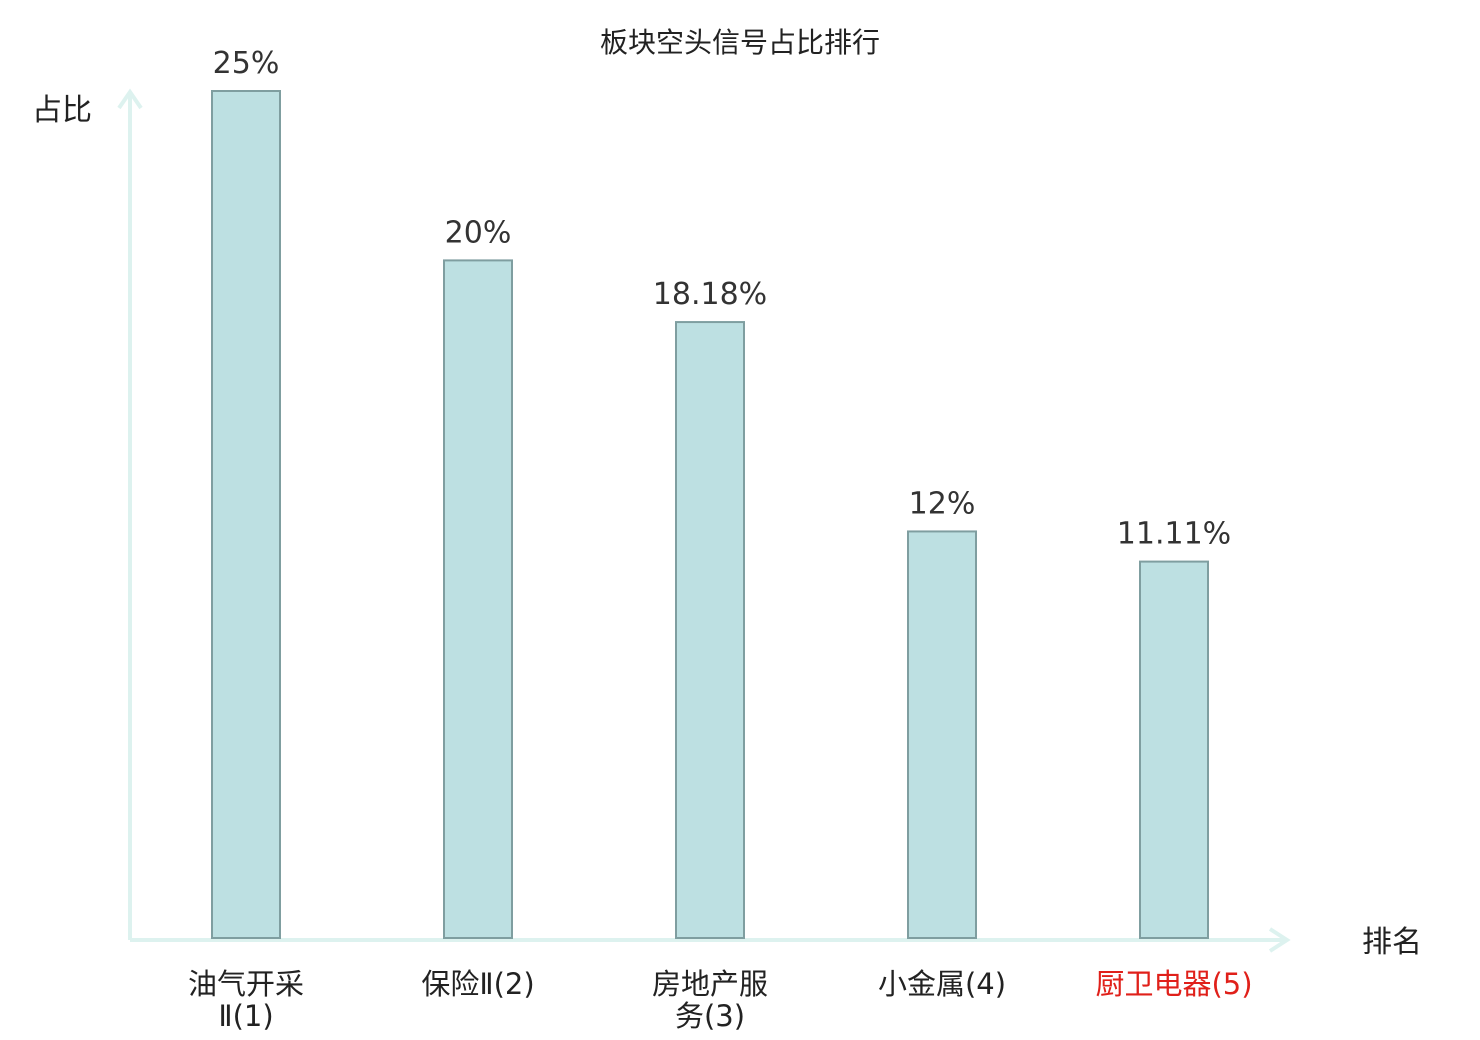 The height and width of the screenshot is (1040, 1480). I want to click on category-label: 保险Ⅱ(2), so click(477, 984).